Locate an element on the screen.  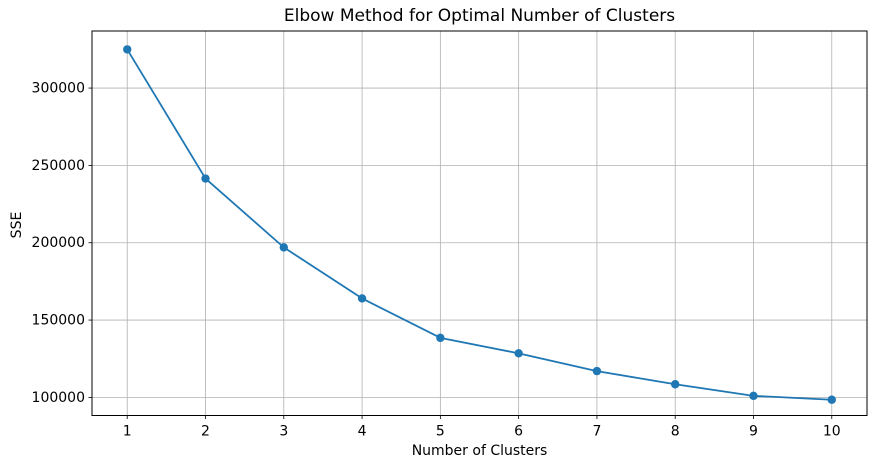
y-tick-label: 300000 is located at coordinates (58, 89).